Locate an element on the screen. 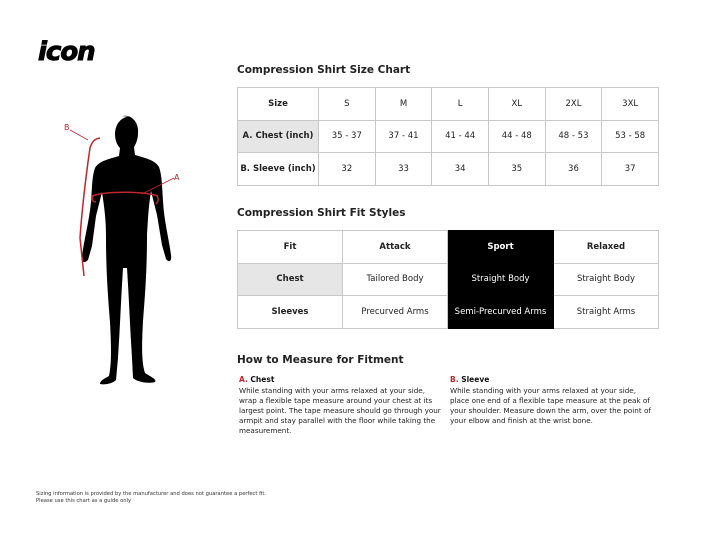  sleeve-letter: B. is located at coordinates (454, 379).